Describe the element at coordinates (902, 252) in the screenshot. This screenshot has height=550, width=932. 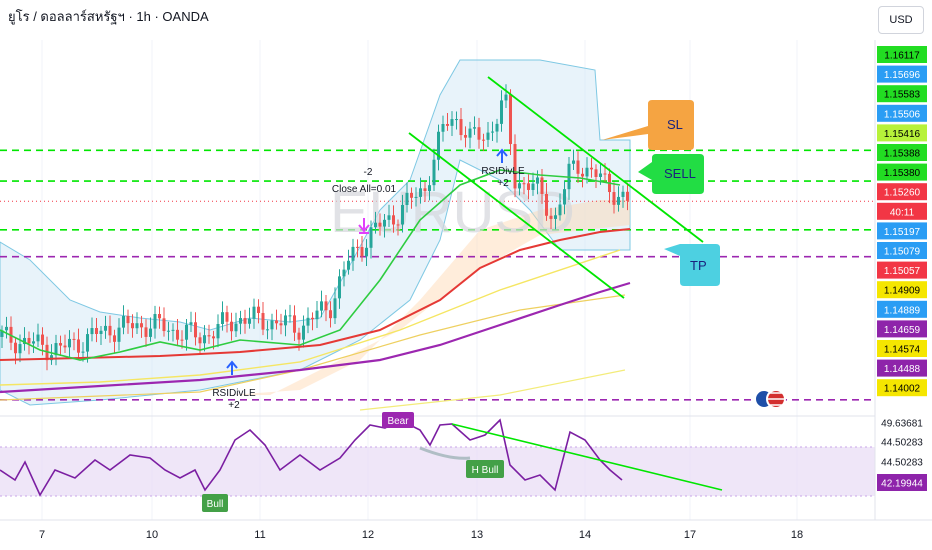
I see `price-label: 1.15079` at that location.